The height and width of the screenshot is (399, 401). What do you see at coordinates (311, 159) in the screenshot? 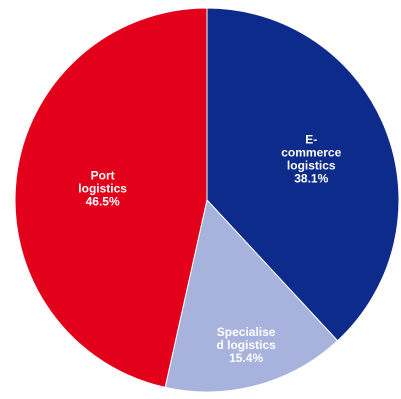
I see `slice-label-e-commerce-logistics: E-commerce logistics 38.1%` at bounding box center [311, 159].